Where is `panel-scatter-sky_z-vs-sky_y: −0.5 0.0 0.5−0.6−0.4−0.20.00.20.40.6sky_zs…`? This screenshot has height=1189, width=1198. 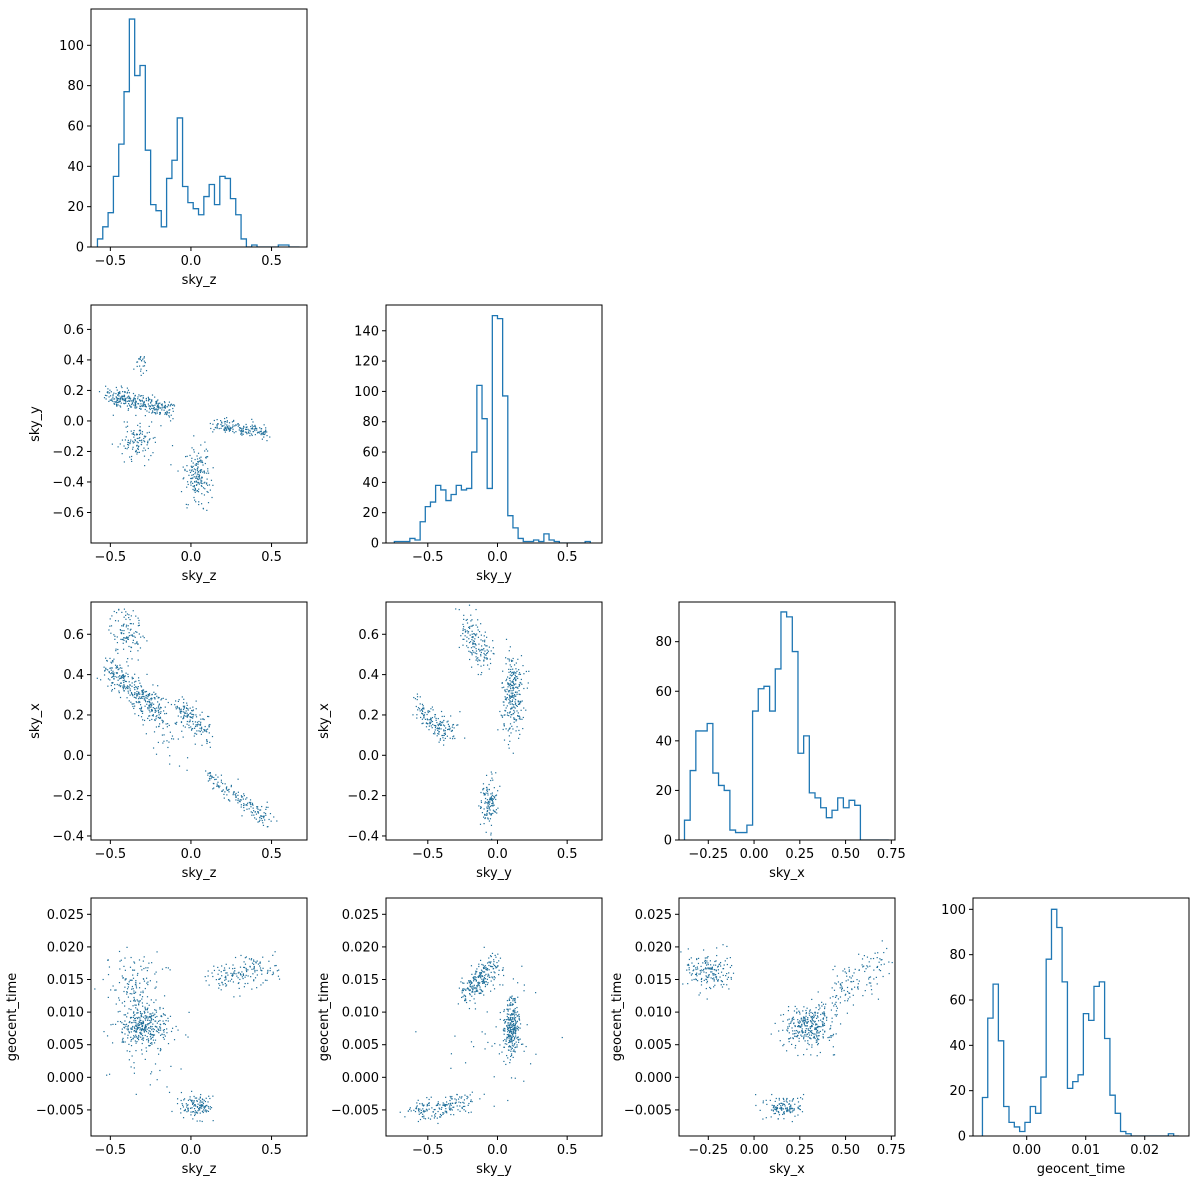
panel-scatter-sky_z-vs-sky_y: −0.5 0.0 0.5−0.6−0.4−0.20.00.20.40.6sky_zs… is located at coordinates (168, 444).